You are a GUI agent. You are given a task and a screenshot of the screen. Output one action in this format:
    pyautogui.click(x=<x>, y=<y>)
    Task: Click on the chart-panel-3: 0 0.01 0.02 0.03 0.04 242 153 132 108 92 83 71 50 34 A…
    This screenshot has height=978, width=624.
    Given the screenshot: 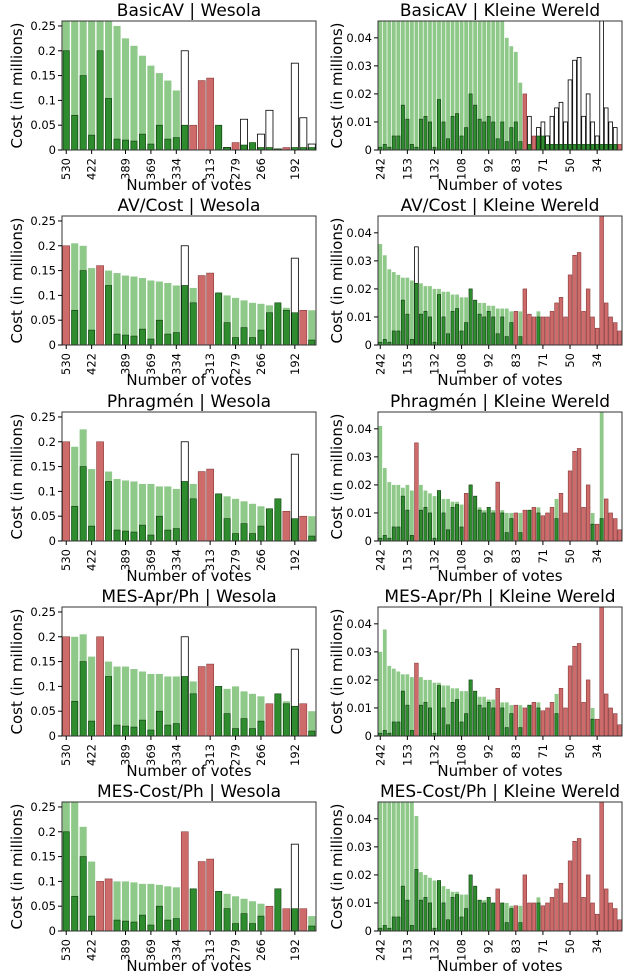 What is the action you would take?
    pyautogui.click(x=475, y=292)
    